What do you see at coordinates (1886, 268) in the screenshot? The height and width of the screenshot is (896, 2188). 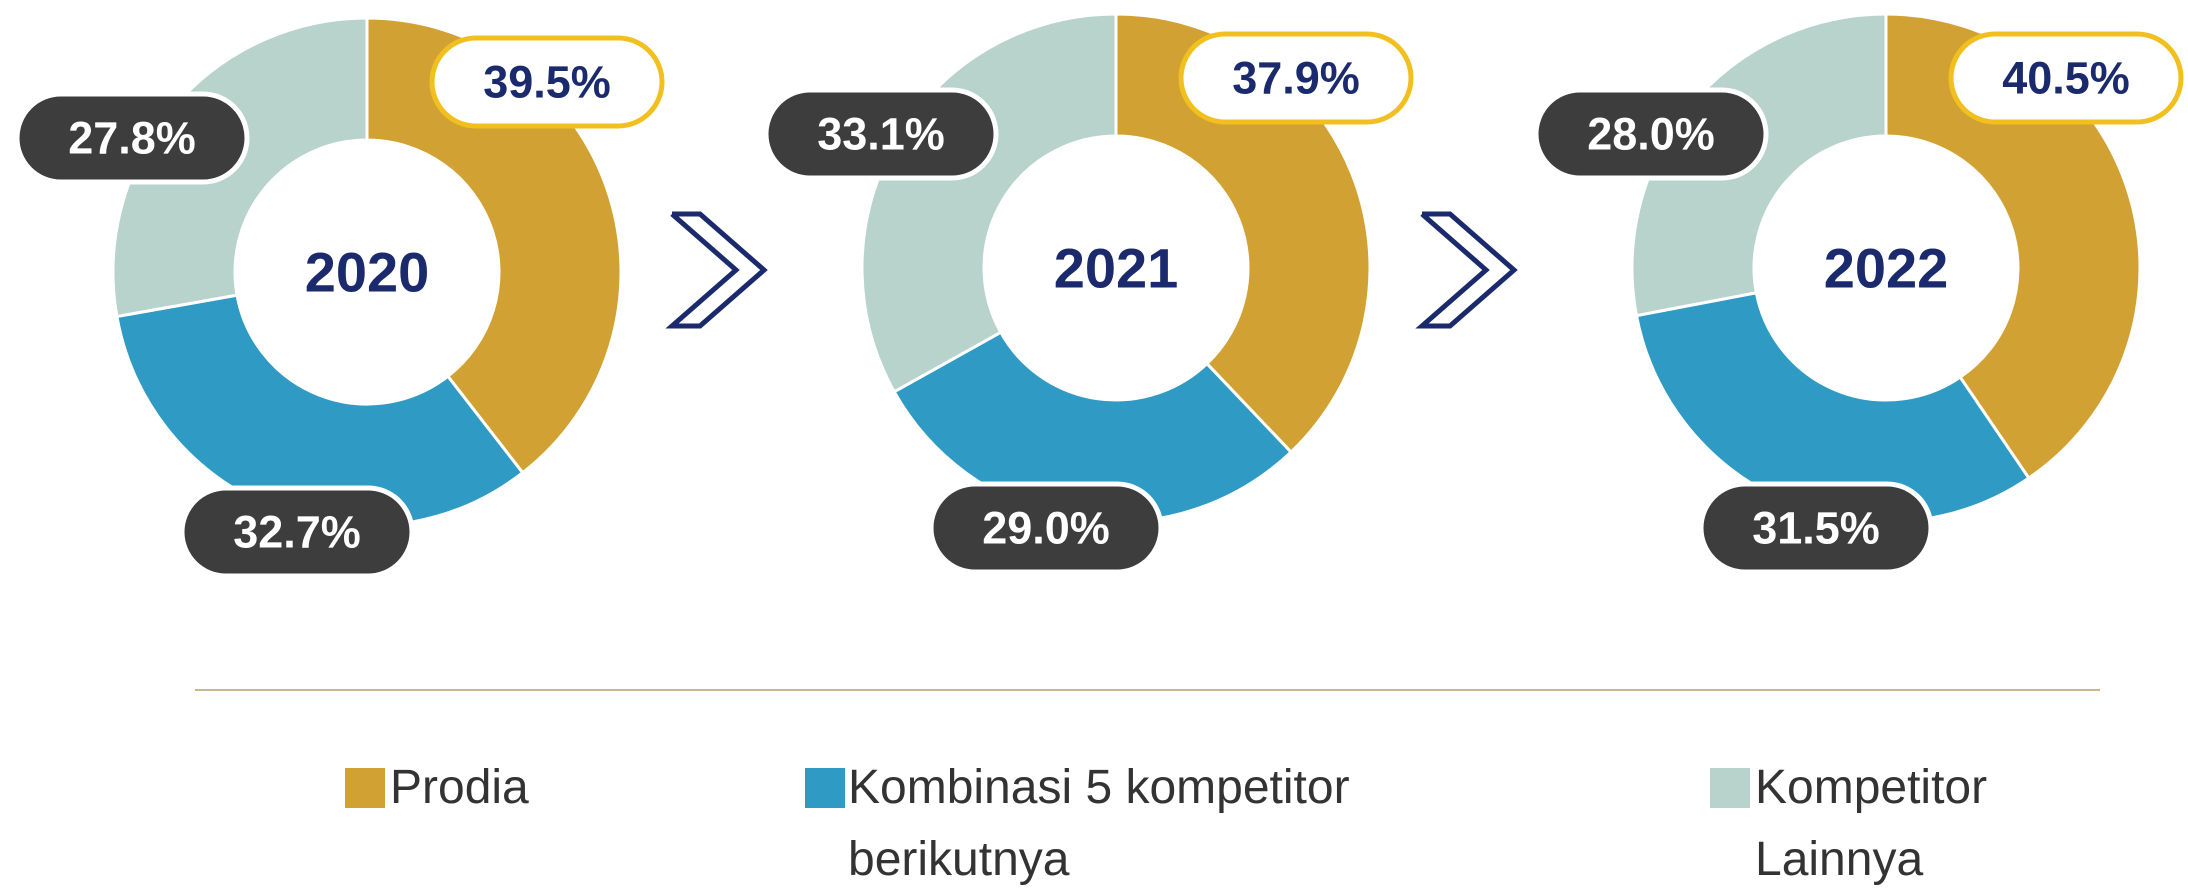 I see `year-label: 2022` at bounding box center [1886, 268].